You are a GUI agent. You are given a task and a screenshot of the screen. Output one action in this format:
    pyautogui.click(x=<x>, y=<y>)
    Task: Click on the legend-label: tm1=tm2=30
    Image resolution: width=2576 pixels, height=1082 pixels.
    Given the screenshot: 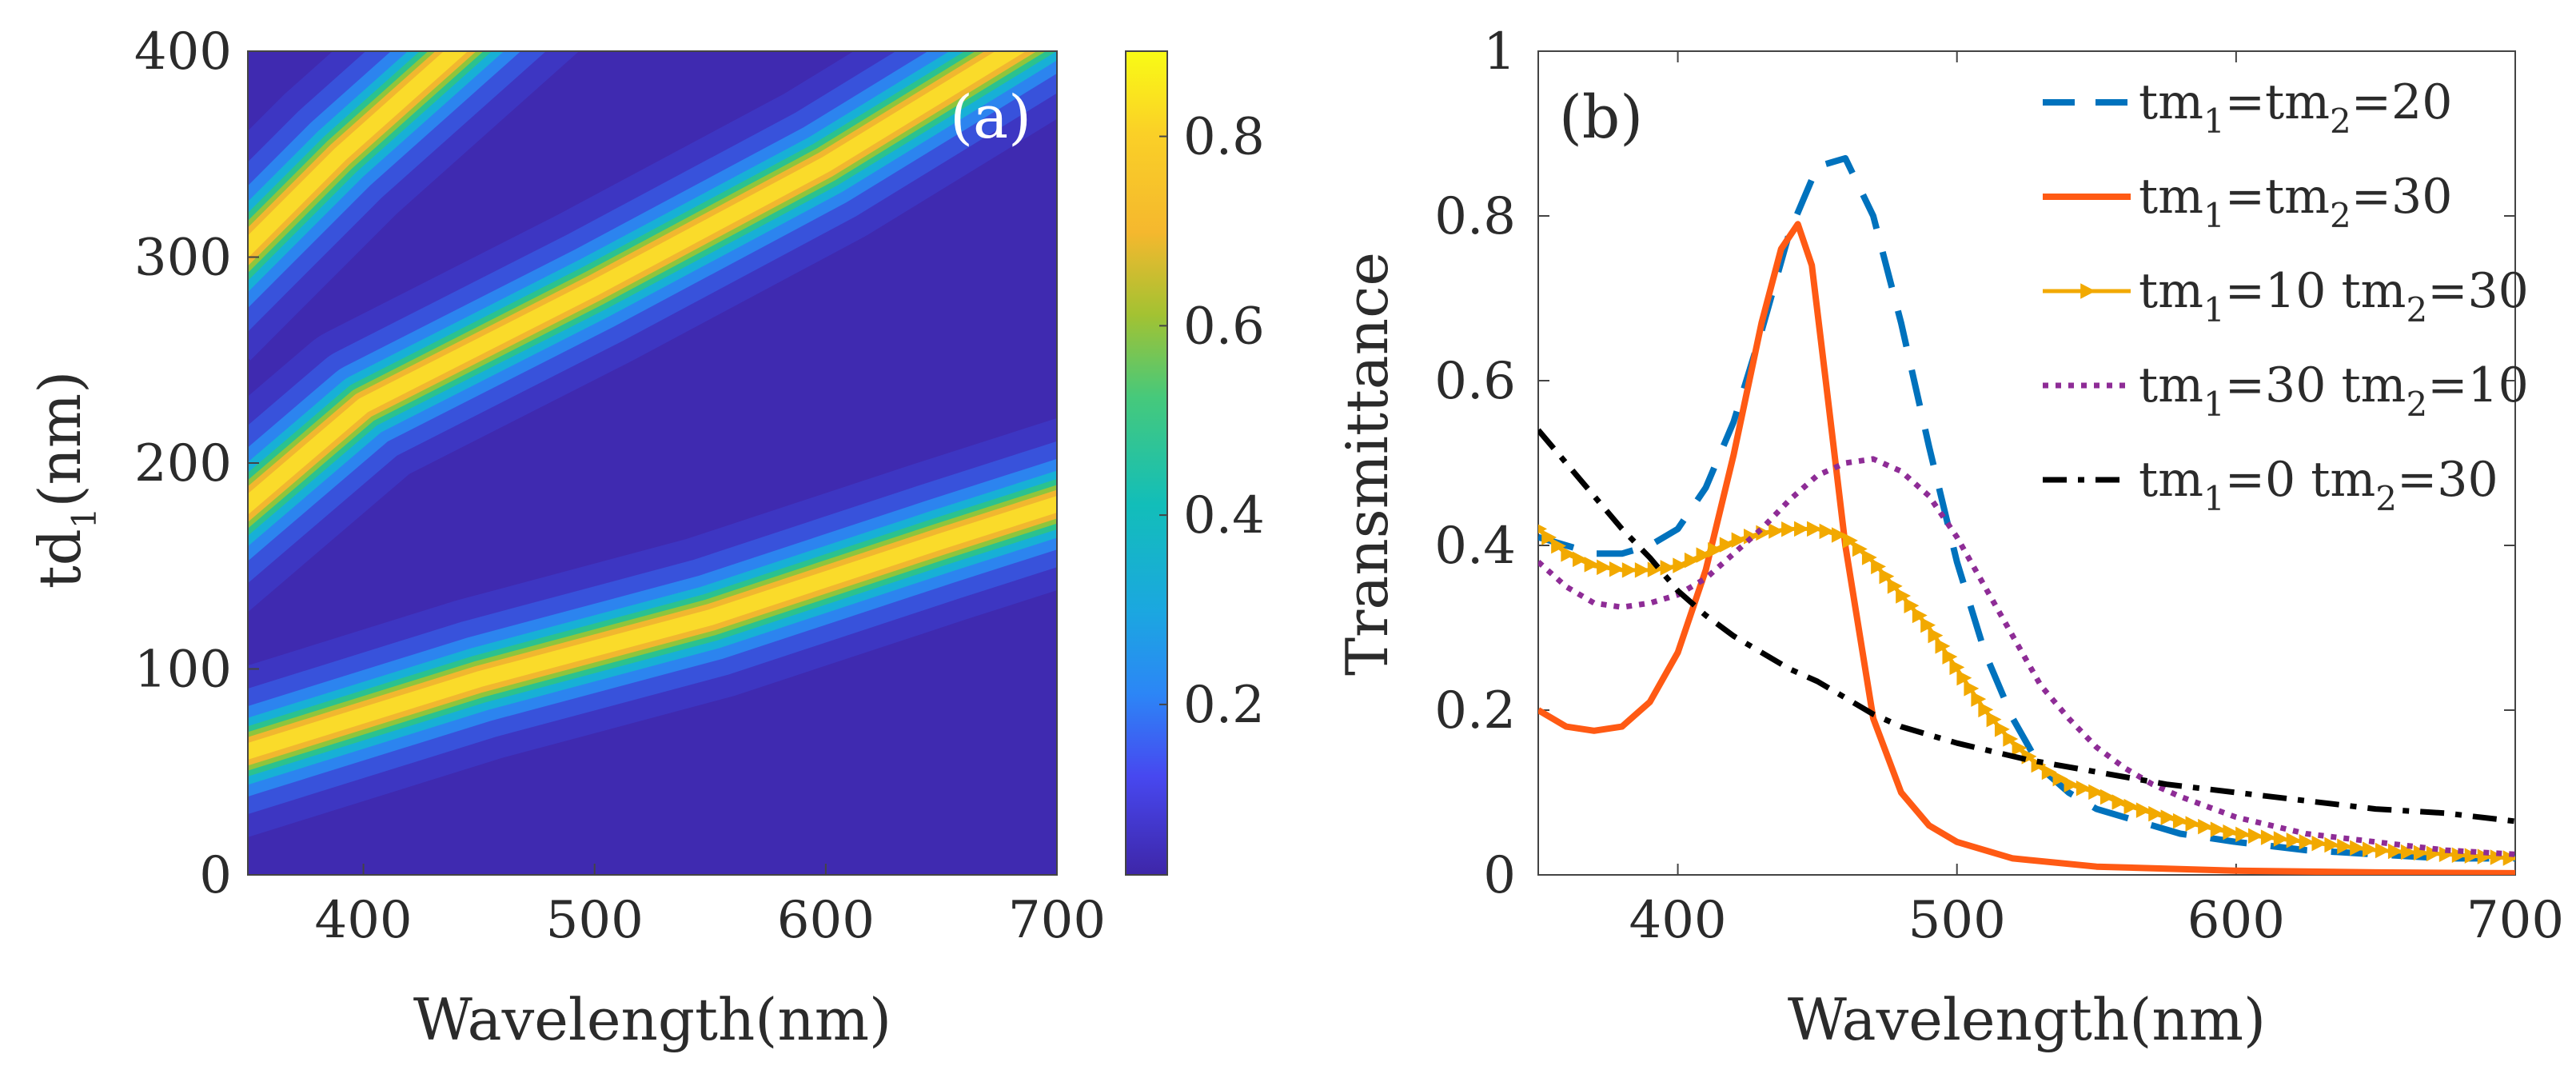 What is the action you would take?
    pyautogui.click(x=2295, y=202)
    